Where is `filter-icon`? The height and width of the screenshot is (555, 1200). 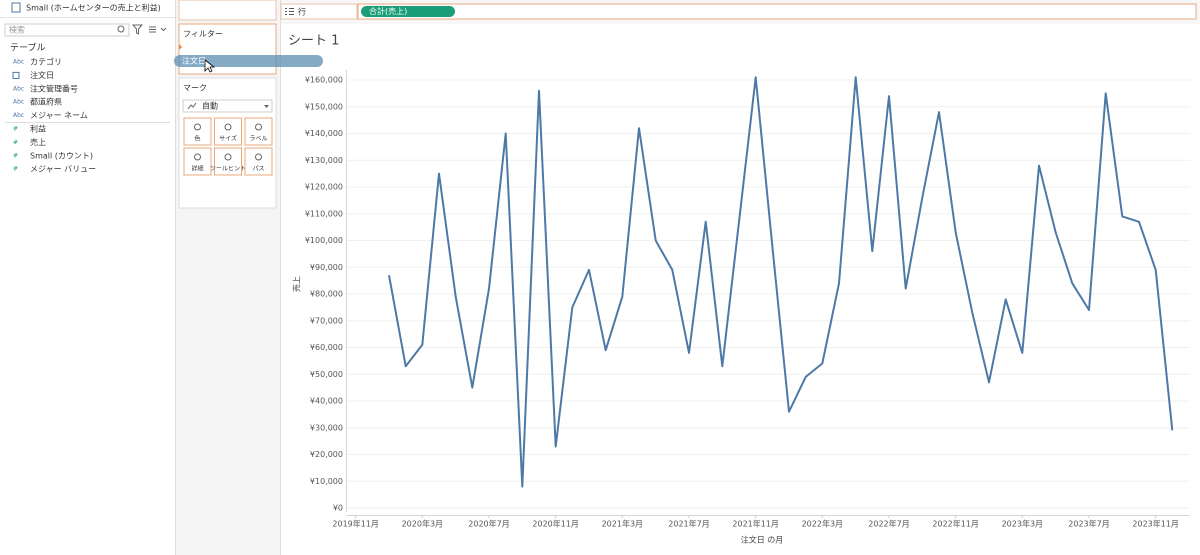
filter-icon is located at coordinates (137, 29).